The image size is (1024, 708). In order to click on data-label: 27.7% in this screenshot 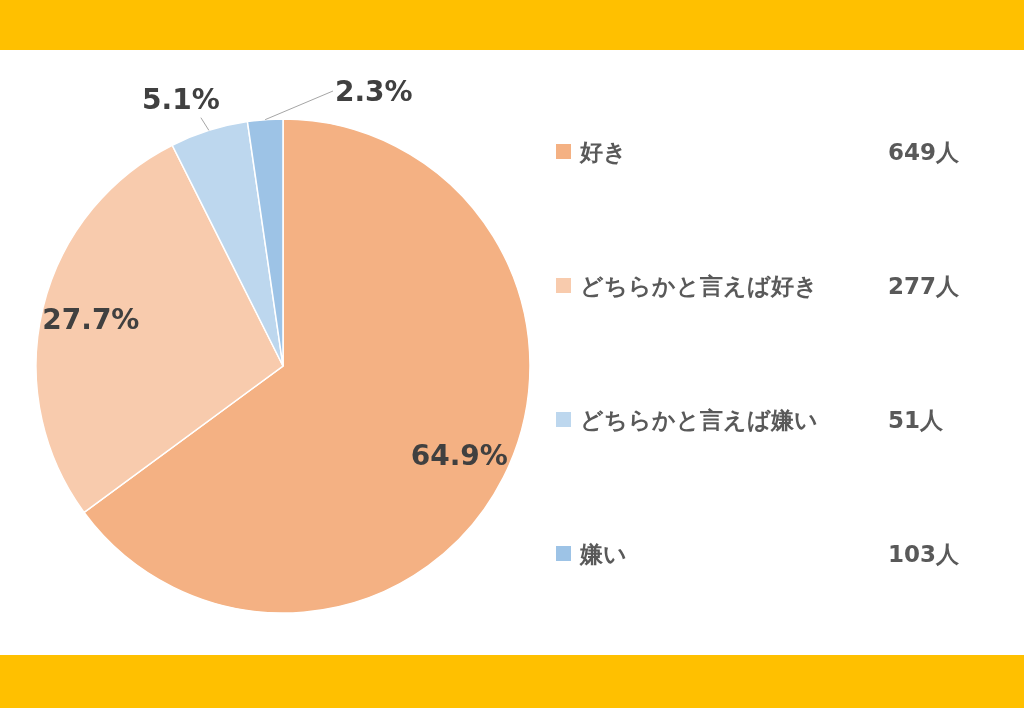, I will do `click(91, 320)`.